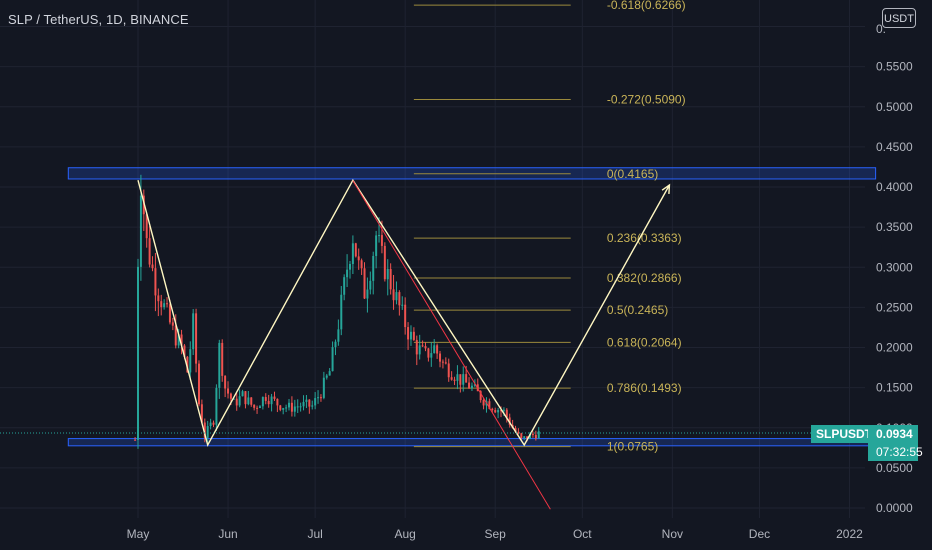  I want to click on y-tick-label: 0.5000, so click(894, 107).